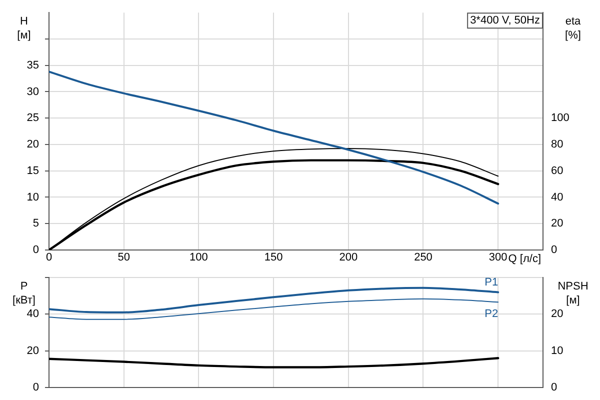 This screenshot has height=400, width=600. What do you see at coordinates (560, 118) in the screenshot?
I see `y2-tick-label: 100` at bounding box center [560, 118].